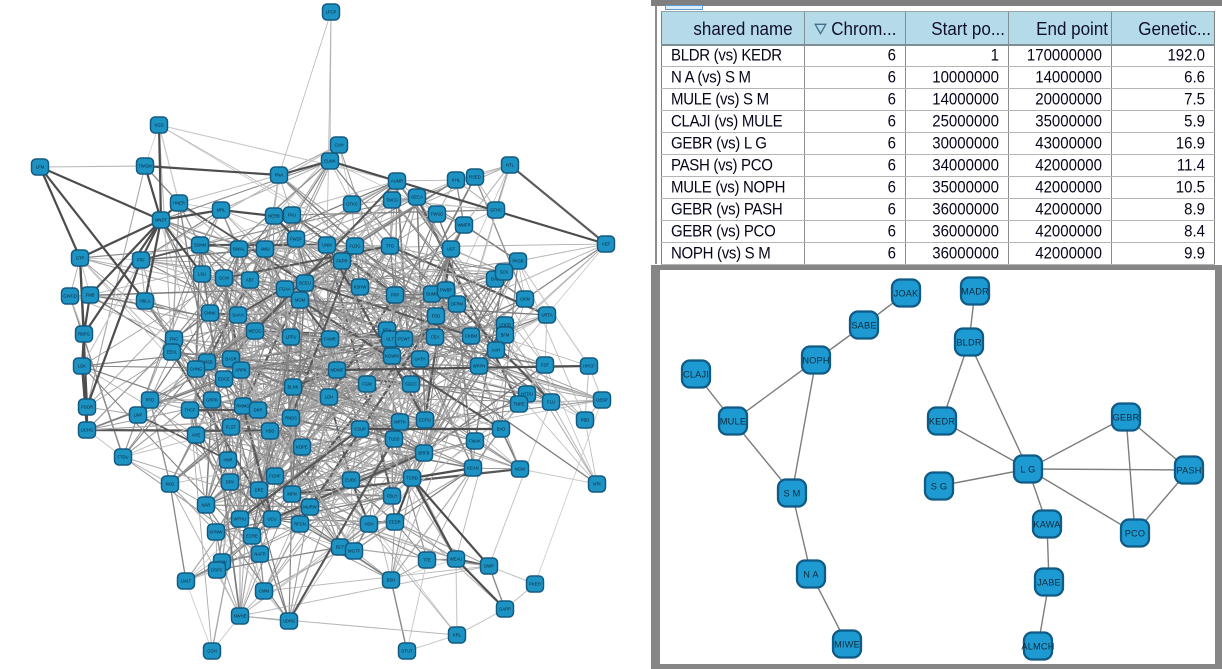 This screenshot has width=1222, height=669. What do you see at coordinates (456, 180) in the screenshot?
I see `svg-text: KHL` at bounding box center [456, 180].